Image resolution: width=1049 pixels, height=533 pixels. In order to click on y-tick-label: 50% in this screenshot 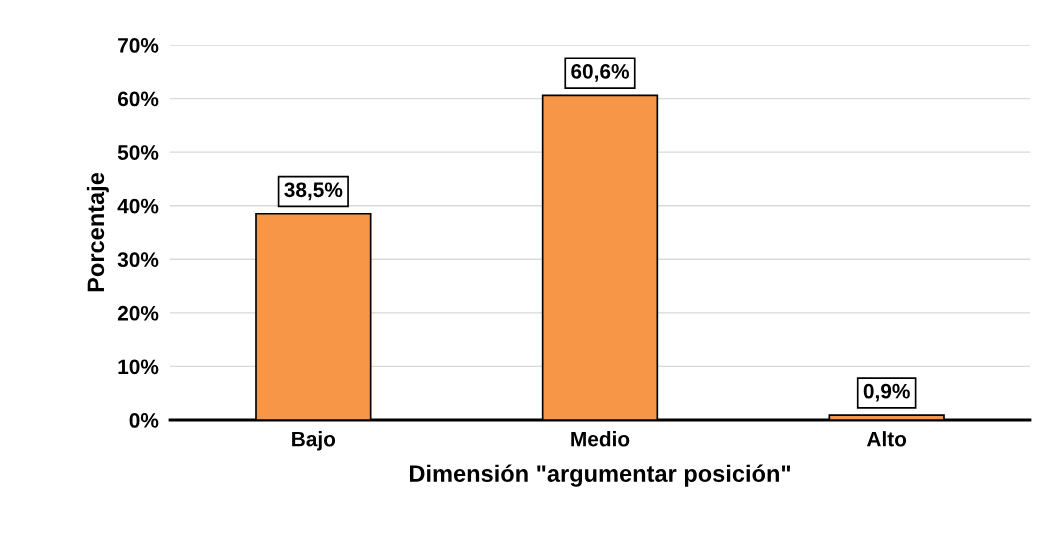, I will do `click(138, 152)`.